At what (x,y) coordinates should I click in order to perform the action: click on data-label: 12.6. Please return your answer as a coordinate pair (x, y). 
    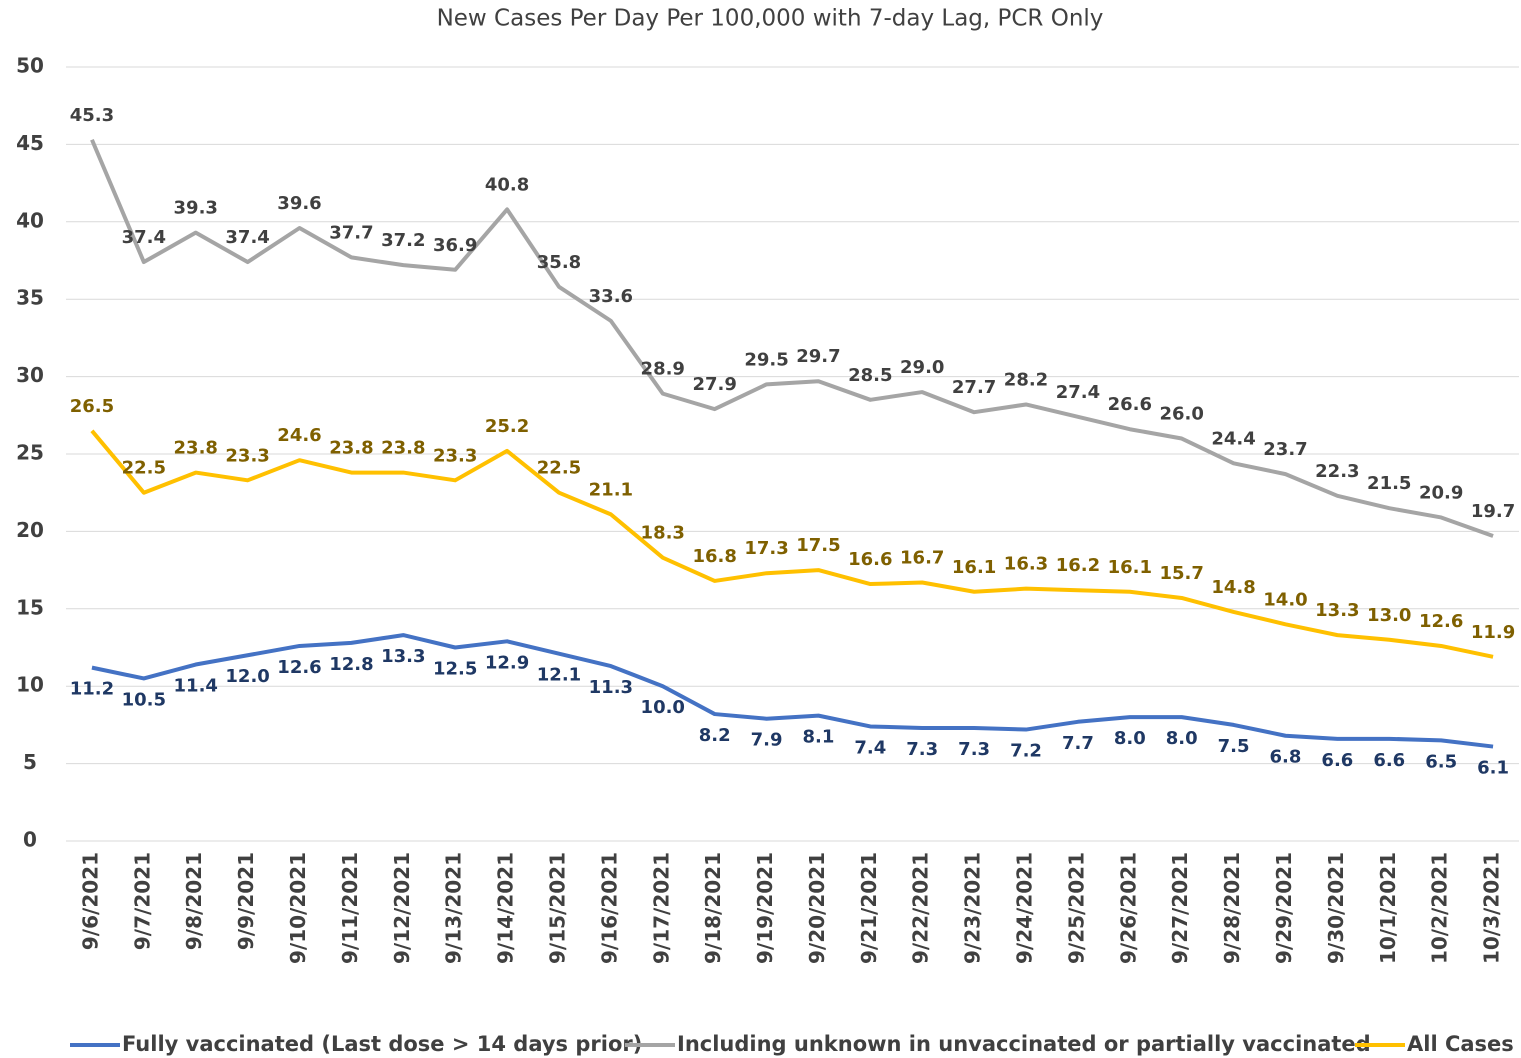
    Looking at the image, I should click on (1441, 621).